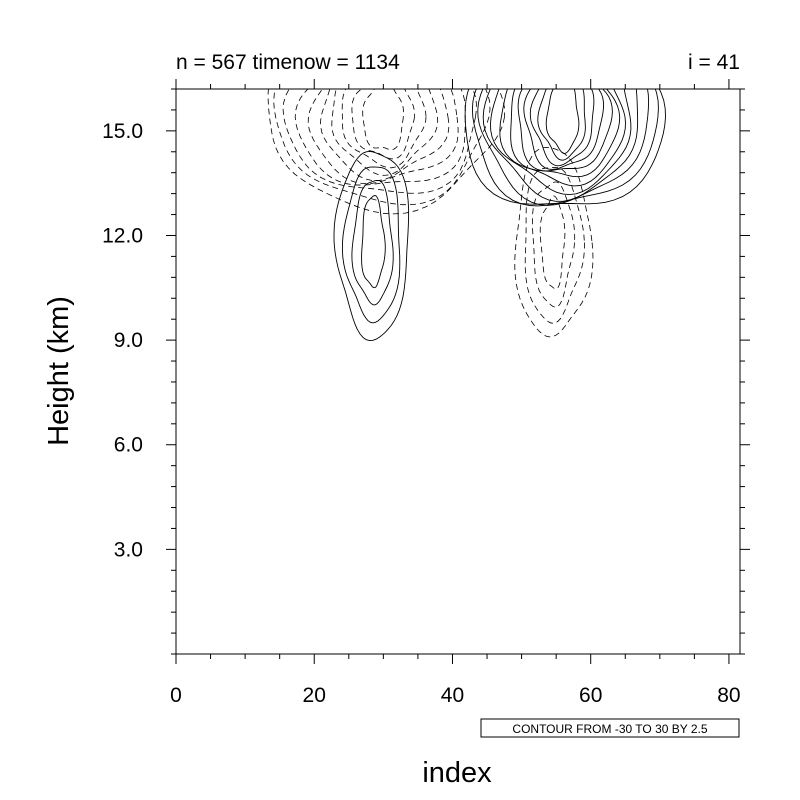 Image resolution: width=800 pixels, height=800 pixels. I want to click on x-tick-label: 80, so click(728, 695).